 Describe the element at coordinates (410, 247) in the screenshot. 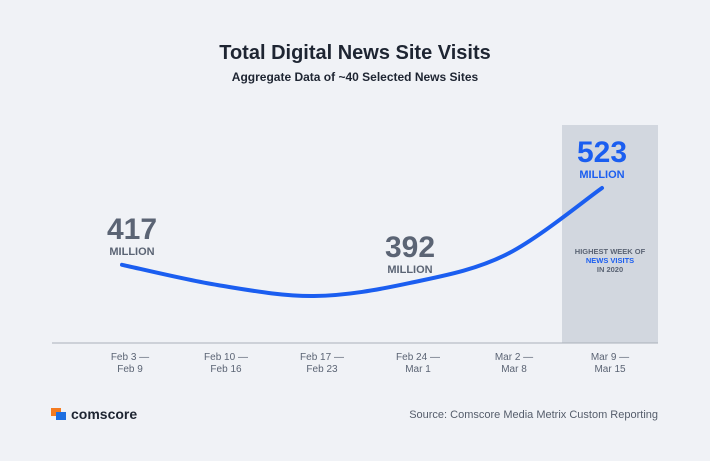

I see `value-label: 392` at that location.